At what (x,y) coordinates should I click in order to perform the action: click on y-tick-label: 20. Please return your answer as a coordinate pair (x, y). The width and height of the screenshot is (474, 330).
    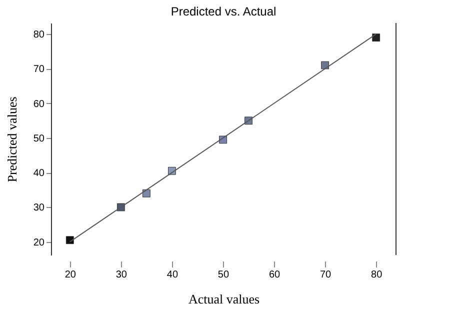
    Looking at the image, I should click on (39, 242).